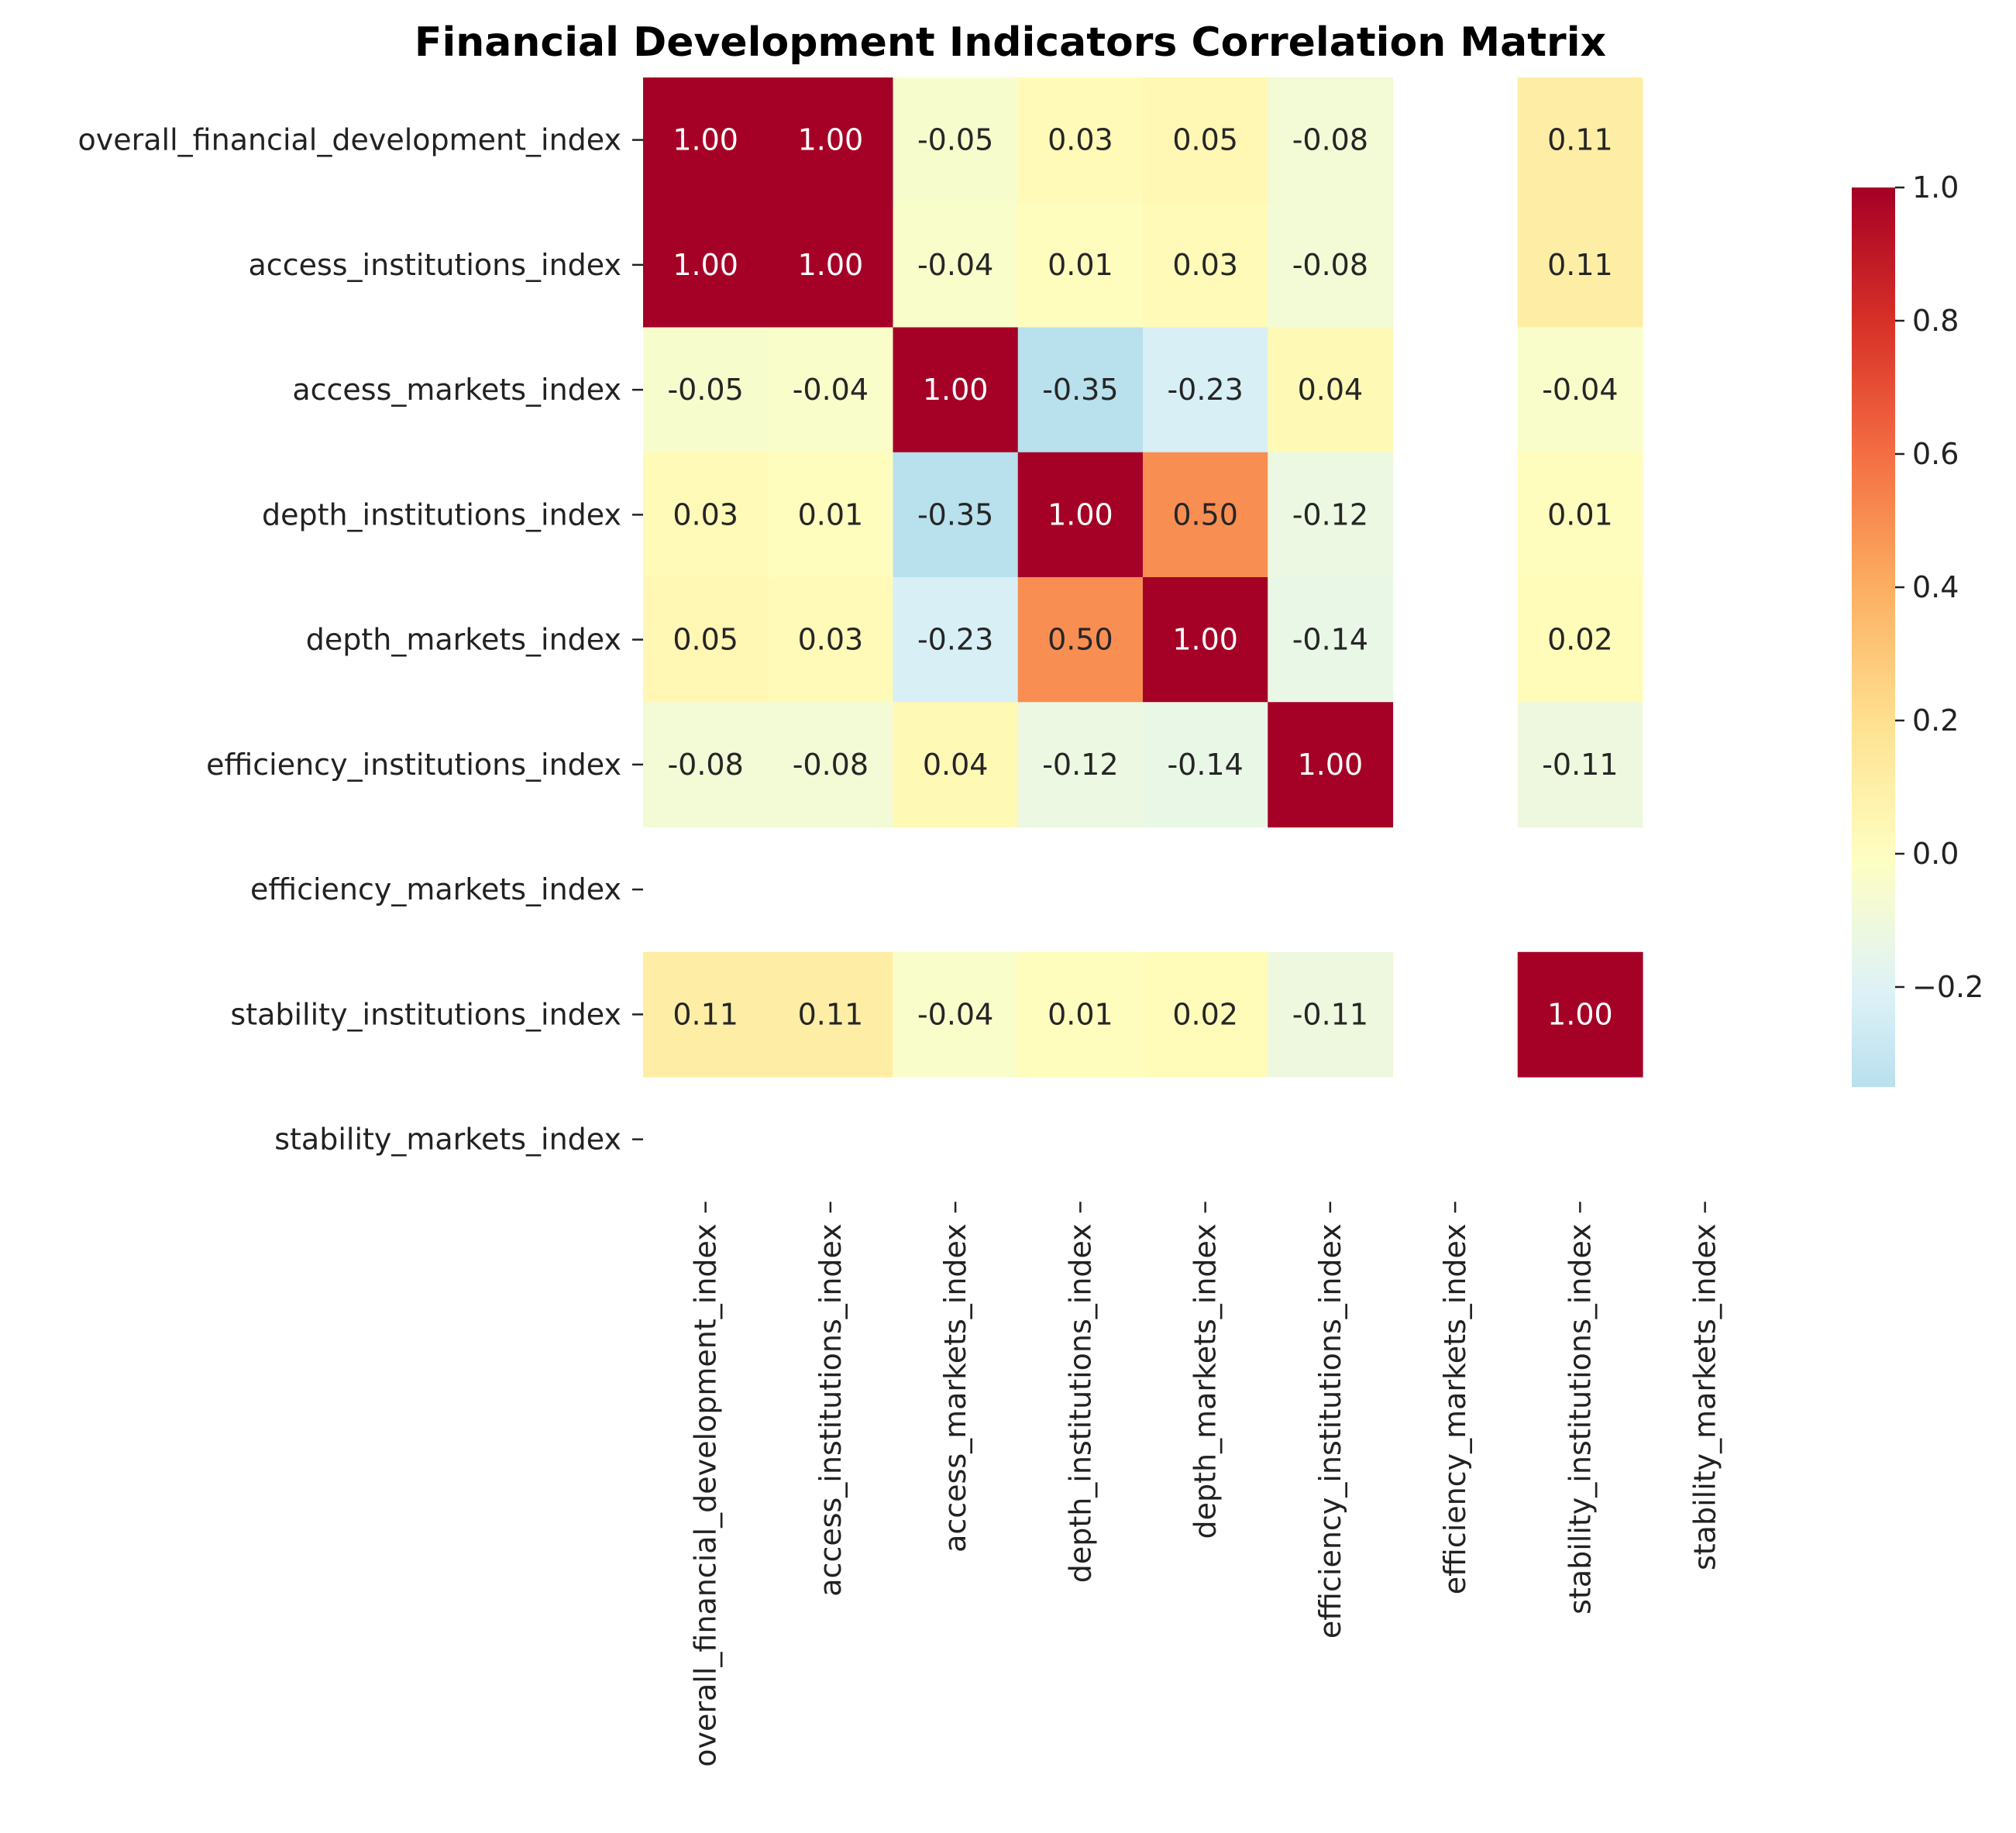  I want to click on x-tick-label: stability_markets_index, so click(1705, 1396).